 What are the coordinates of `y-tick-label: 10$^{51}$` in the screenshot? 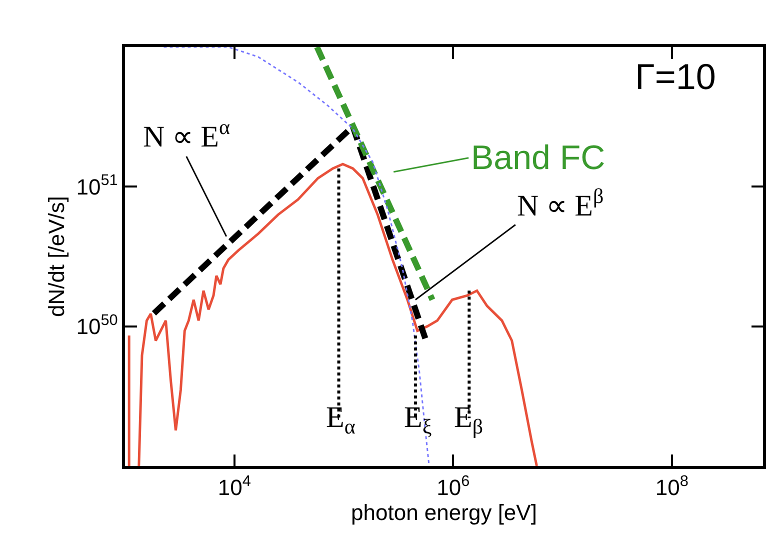 It's located at (97, 186).